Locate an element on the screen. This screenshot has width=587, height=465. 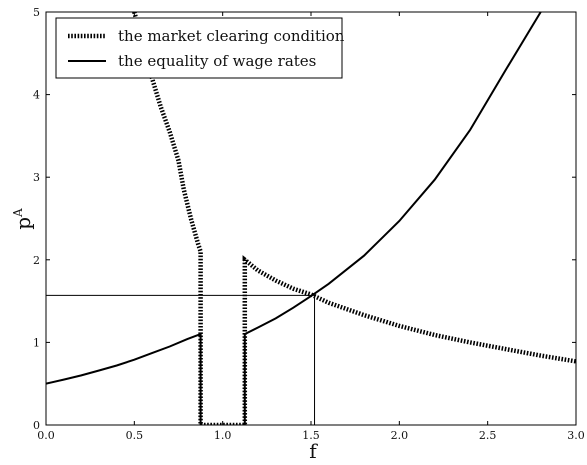
y-tick-label: 3 is located at coordinates (36, 177).